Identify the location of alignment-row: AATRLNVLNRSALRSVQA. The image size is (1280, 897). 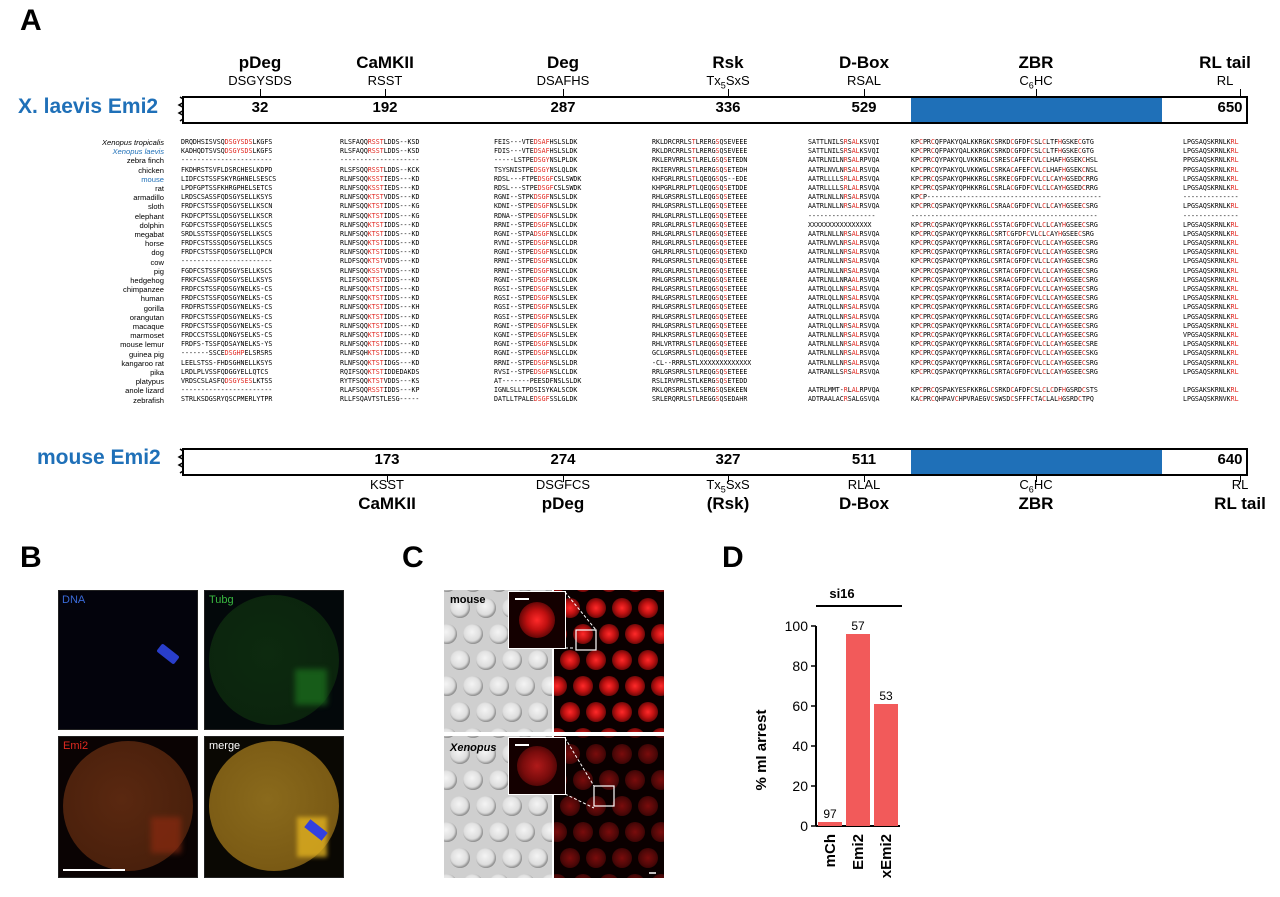
(844, 169).